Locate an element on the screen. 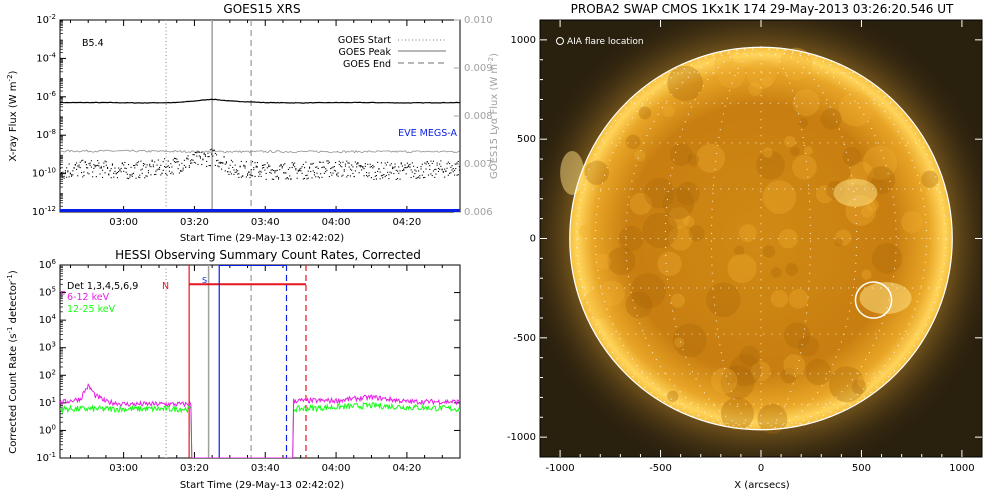 The height and width of the screenshot is (500, 1000). hessi-6-12-kev-line is located at coordinates (260, 420).